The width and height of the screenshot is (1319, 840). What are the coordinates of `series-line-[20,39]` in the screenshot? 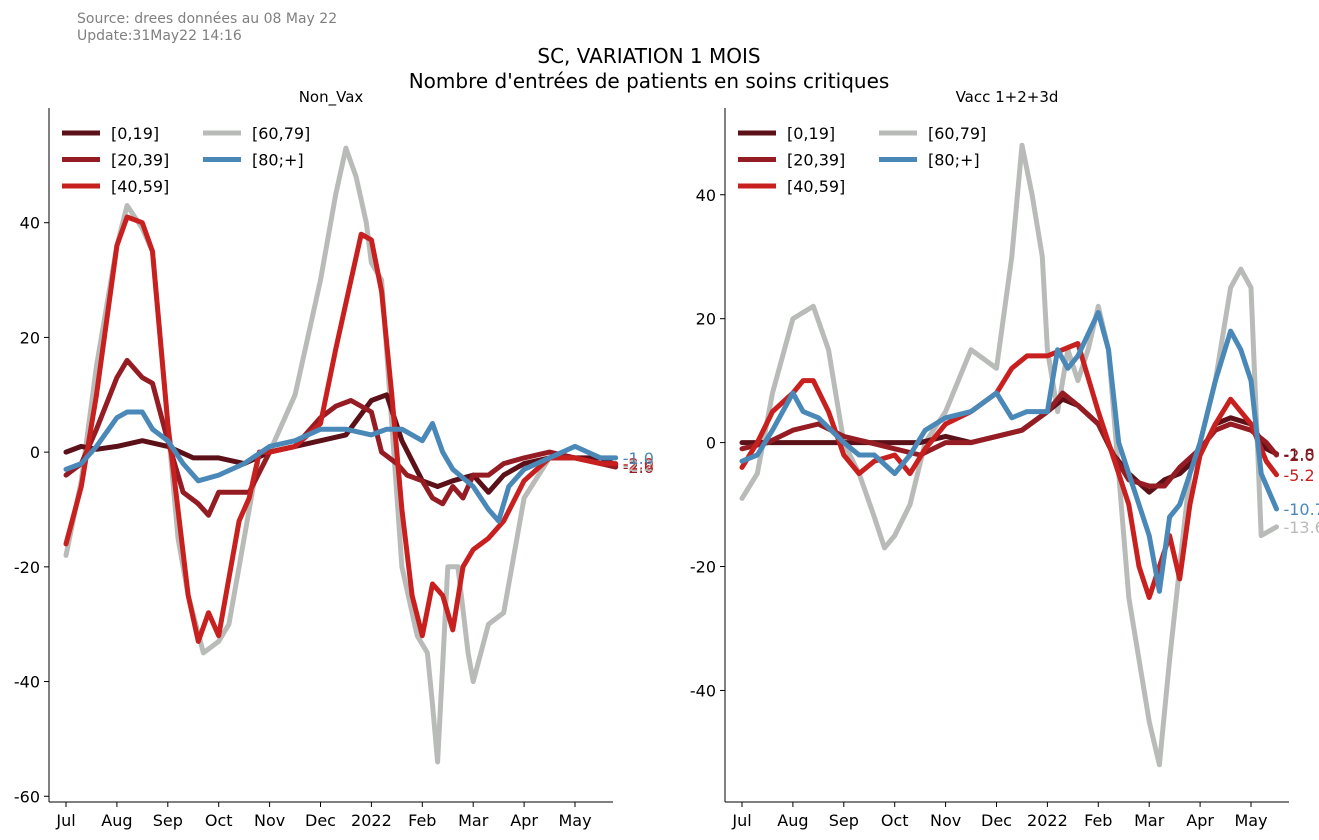 It's located at (341, 437).